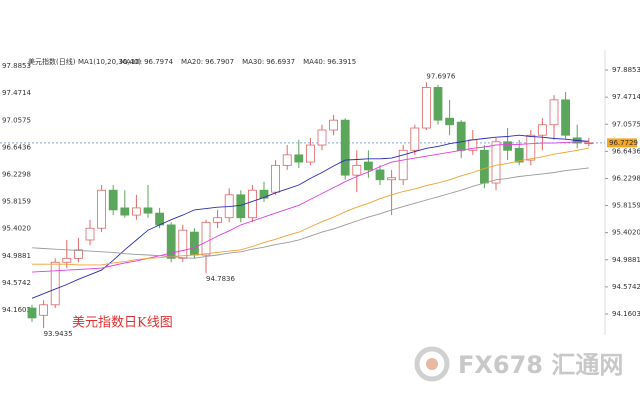 This screenshot has height=400, width=640. What do you see at coordinates (626, 287) in the screenshot?
I see `y-tick-label-right: 94.5742` at bounding box center [626, 287].